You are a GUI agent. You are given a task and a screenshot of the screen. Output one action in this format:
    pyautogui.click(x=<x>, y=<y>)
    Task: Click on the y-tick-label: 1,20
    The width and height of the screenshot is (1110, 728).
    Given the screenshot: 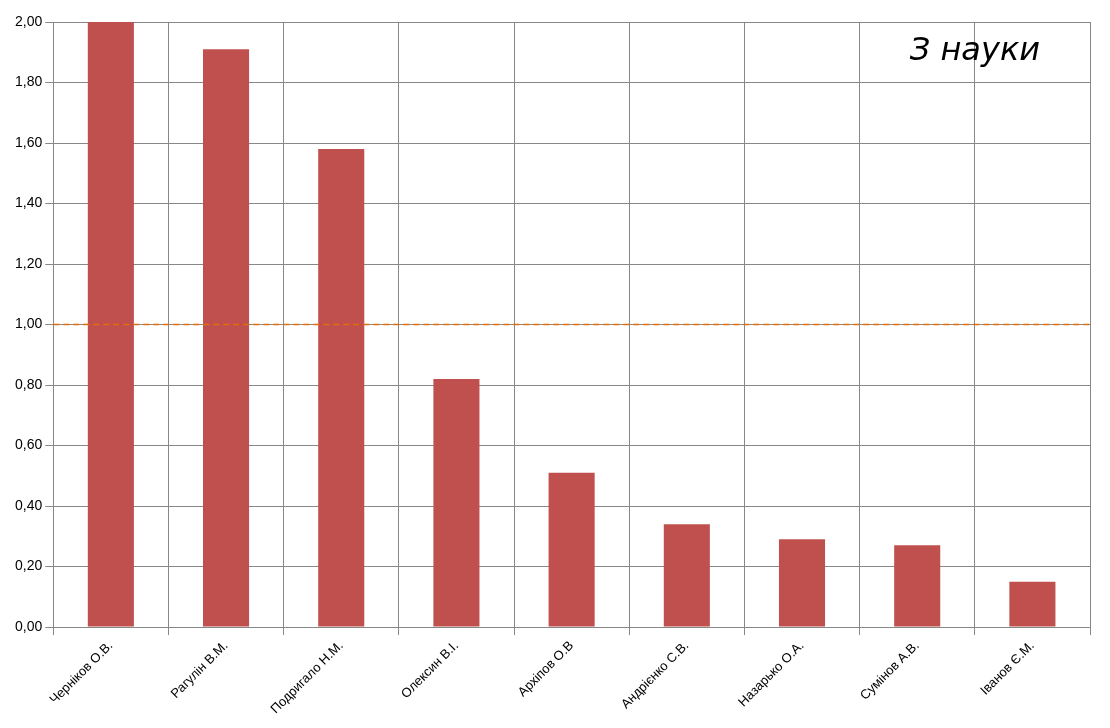 What is the action you would take?
    pyautogui.click(x=29, y=262)
    